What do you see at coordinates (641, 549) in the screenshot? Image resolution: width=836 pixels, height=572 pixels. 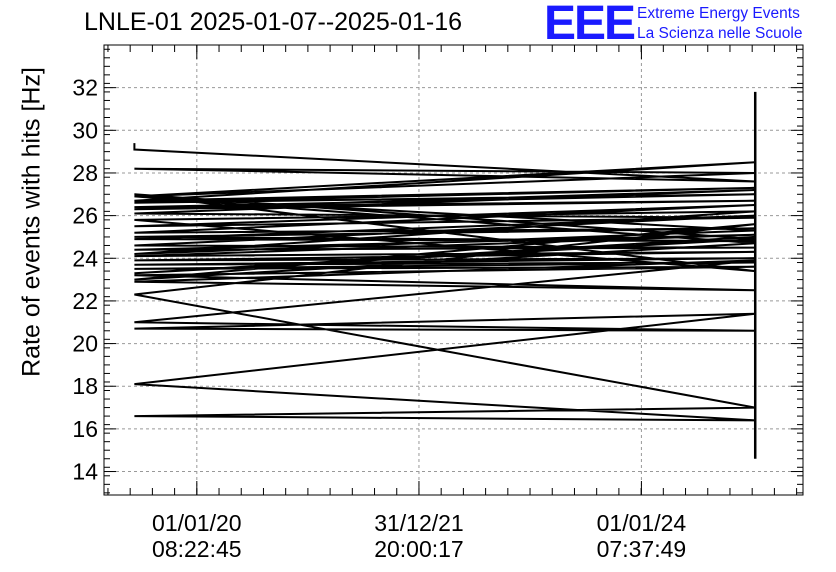 I see `x-tick-time: 07:37:49` at bounding box center [641, 549].